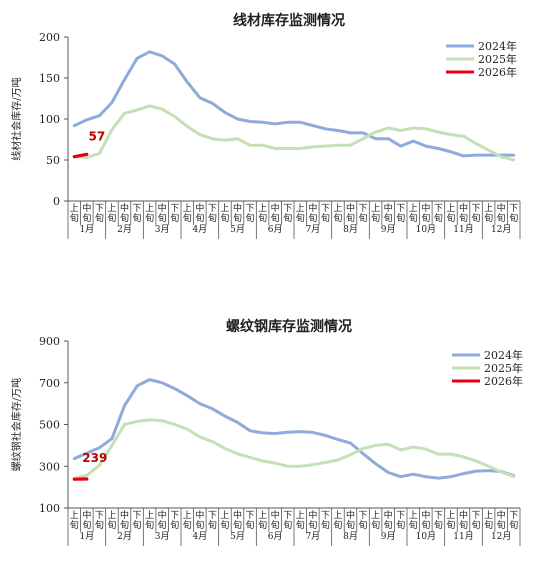  I want to click on data-label-2026: 57, so click(96, 136).